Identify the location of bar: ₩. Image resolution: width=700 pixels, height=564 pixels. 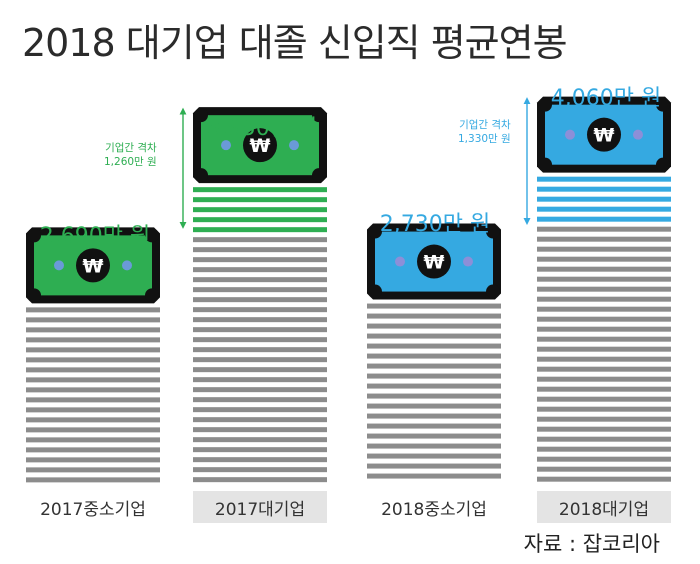
(260, 295).